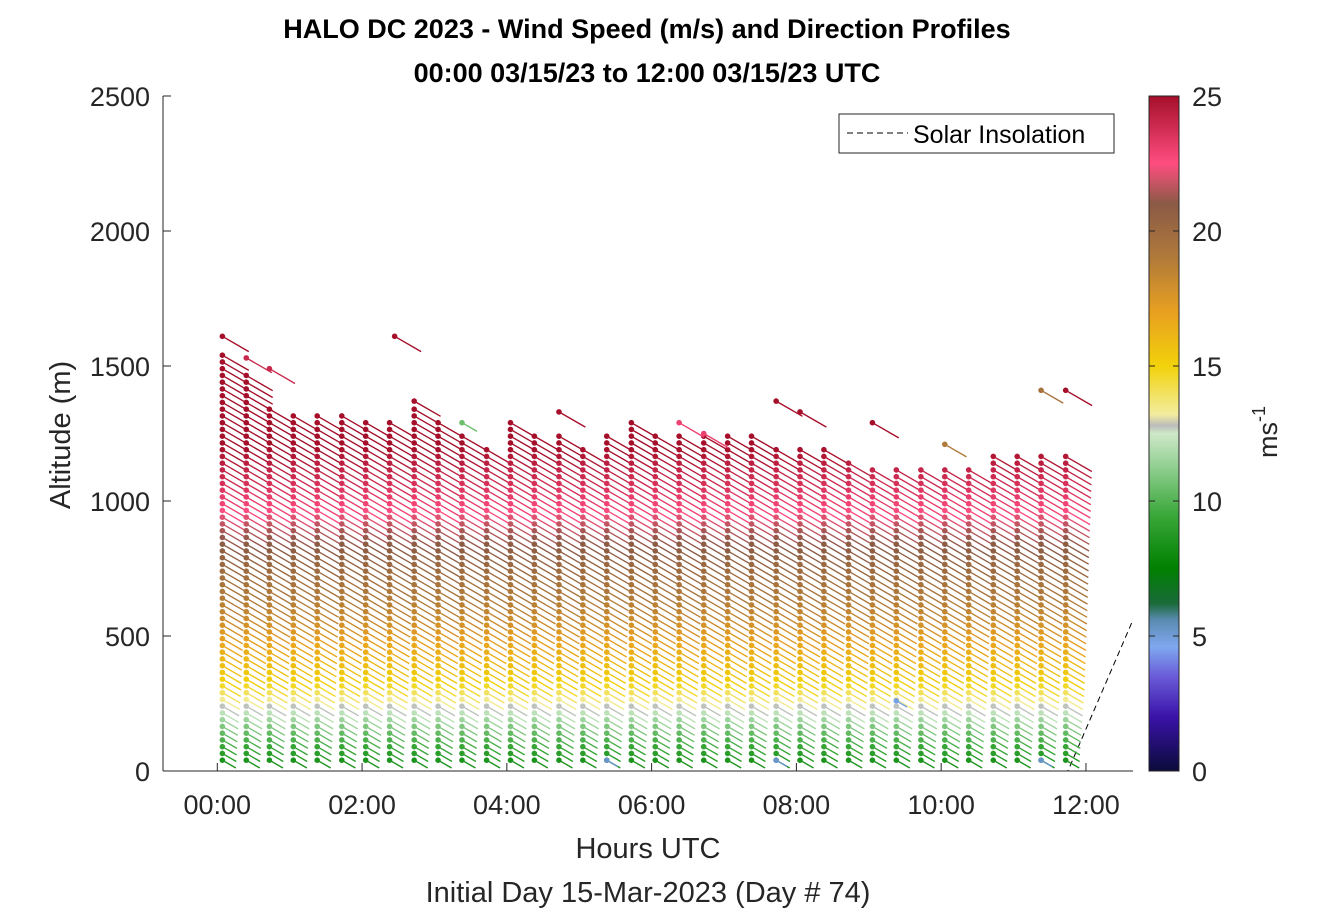 The width and height of the screenshot is (1343, 916). What do you see at coordinates (1266, 432) in the screenshot?
I see `colorbar-label: ms-1` at bounding box center [1266, 432].